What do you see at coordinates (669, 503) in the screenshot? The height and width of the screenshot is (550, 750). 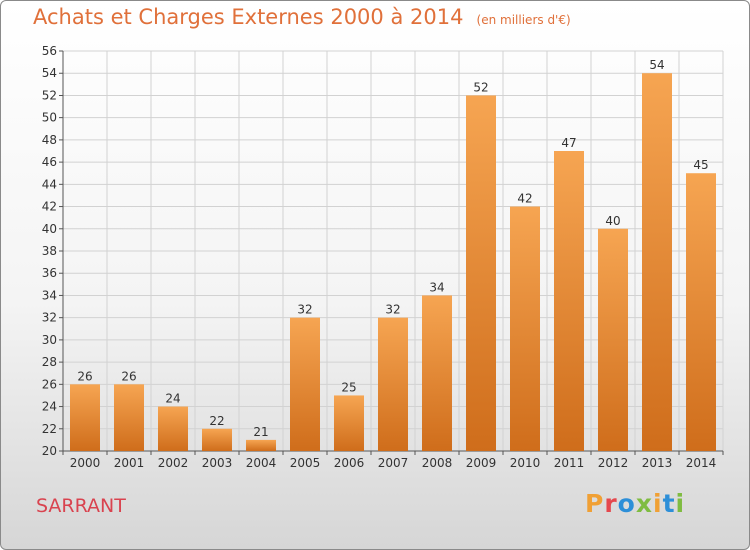 I see `brand-letter: t` at bounding box center [669, 503].